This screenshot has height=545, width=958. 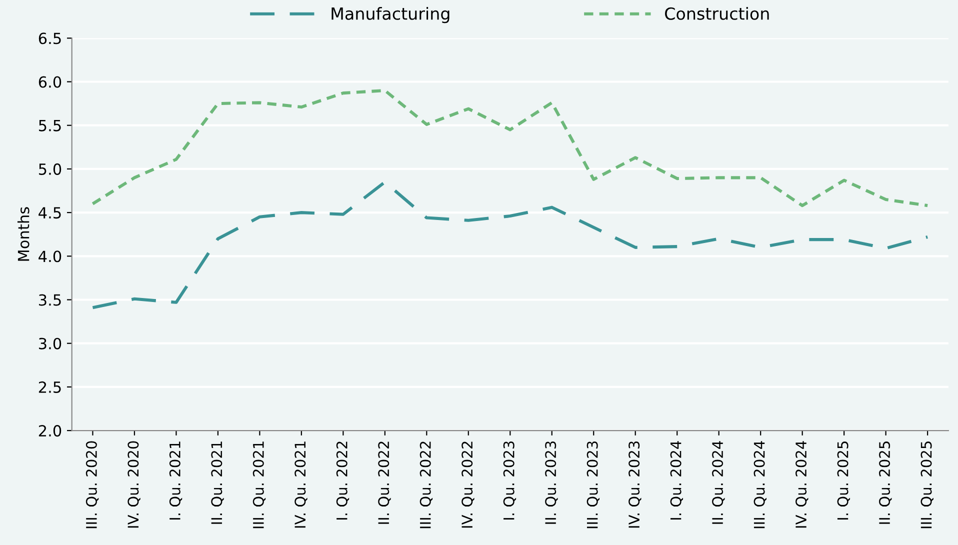 I want to click on x-tick-label: I. Qu. 2023, so click(x=509, y=480).